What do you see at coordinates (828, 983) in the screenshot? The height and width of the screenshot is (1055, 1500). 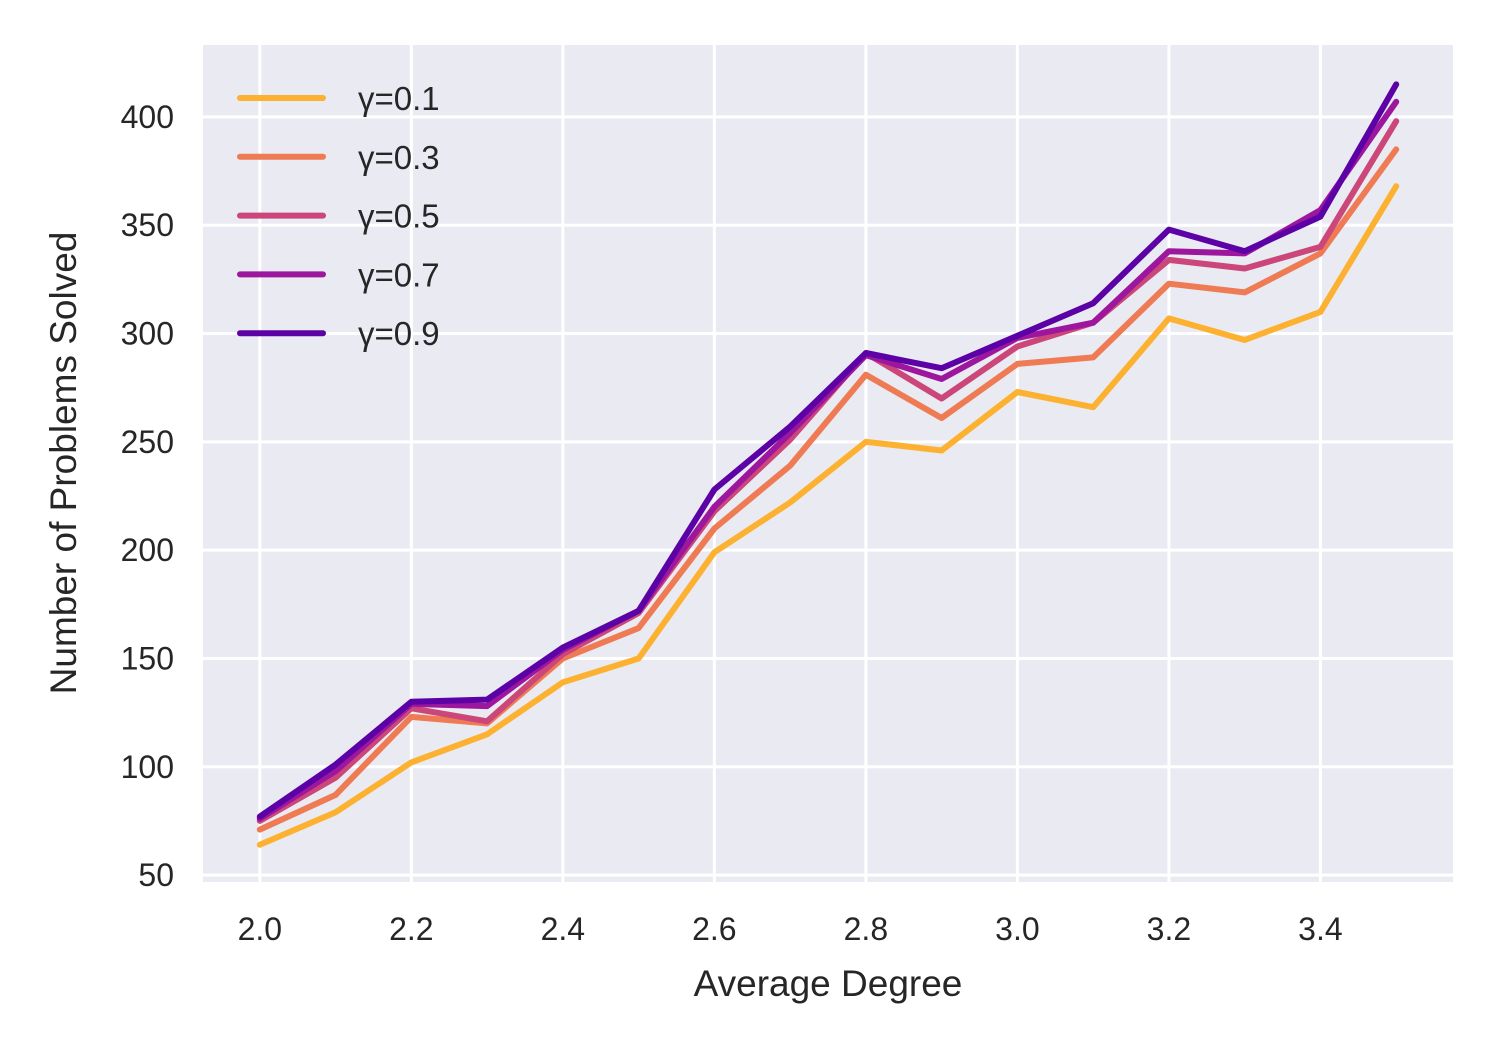 I see `x-axis-label: Average Degree` at bounding box center [828, 983].